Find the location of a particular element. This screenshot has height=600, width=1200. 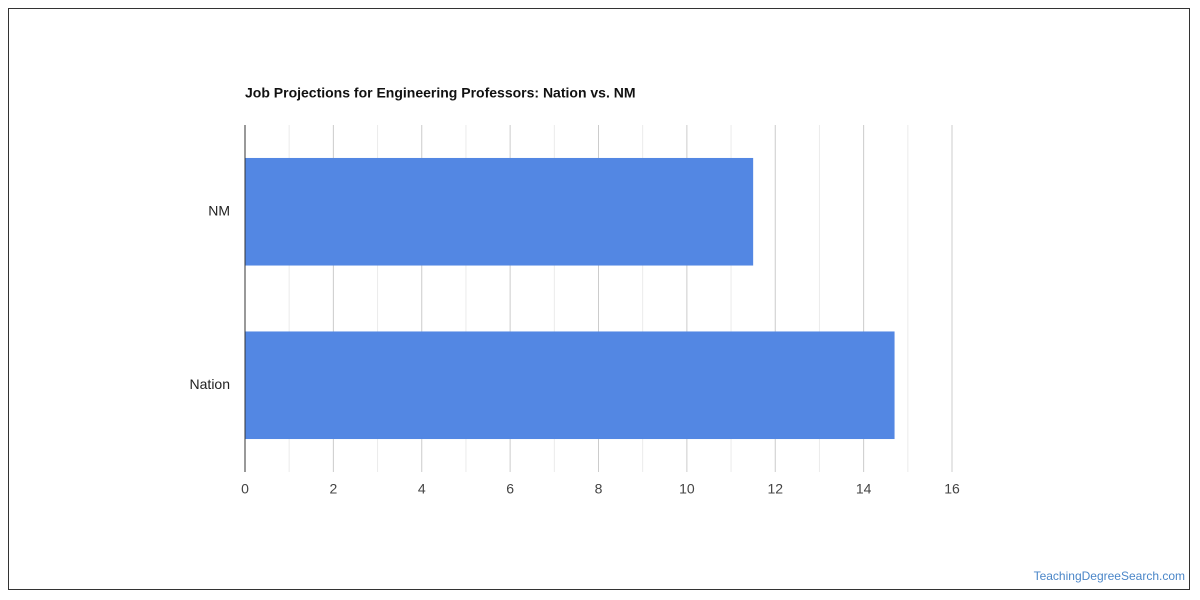

x-tick-label: 6 is located at coordinates (510, 489).